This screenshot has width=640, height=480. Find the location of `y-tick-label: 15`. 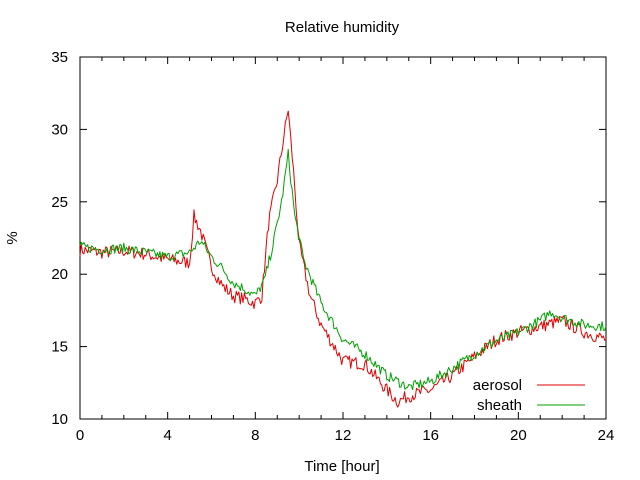

y-tick-label: 15 is located at coordinates (59, 347).